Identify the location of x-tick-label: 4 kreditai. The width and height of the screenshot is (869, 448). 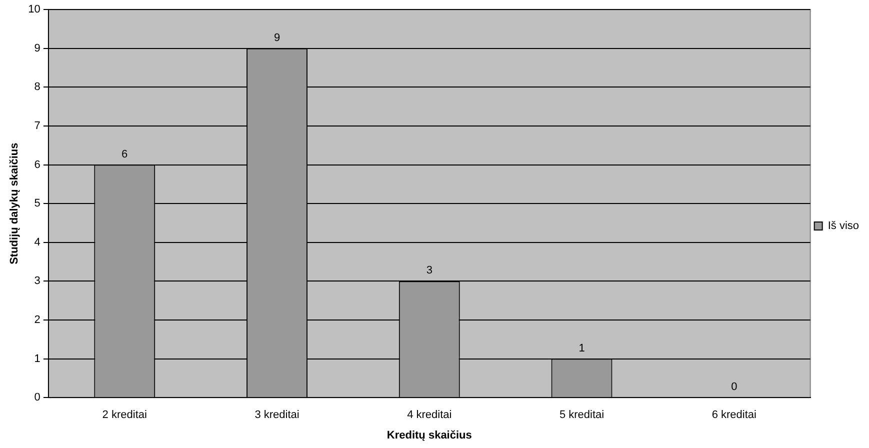
(429, 415).